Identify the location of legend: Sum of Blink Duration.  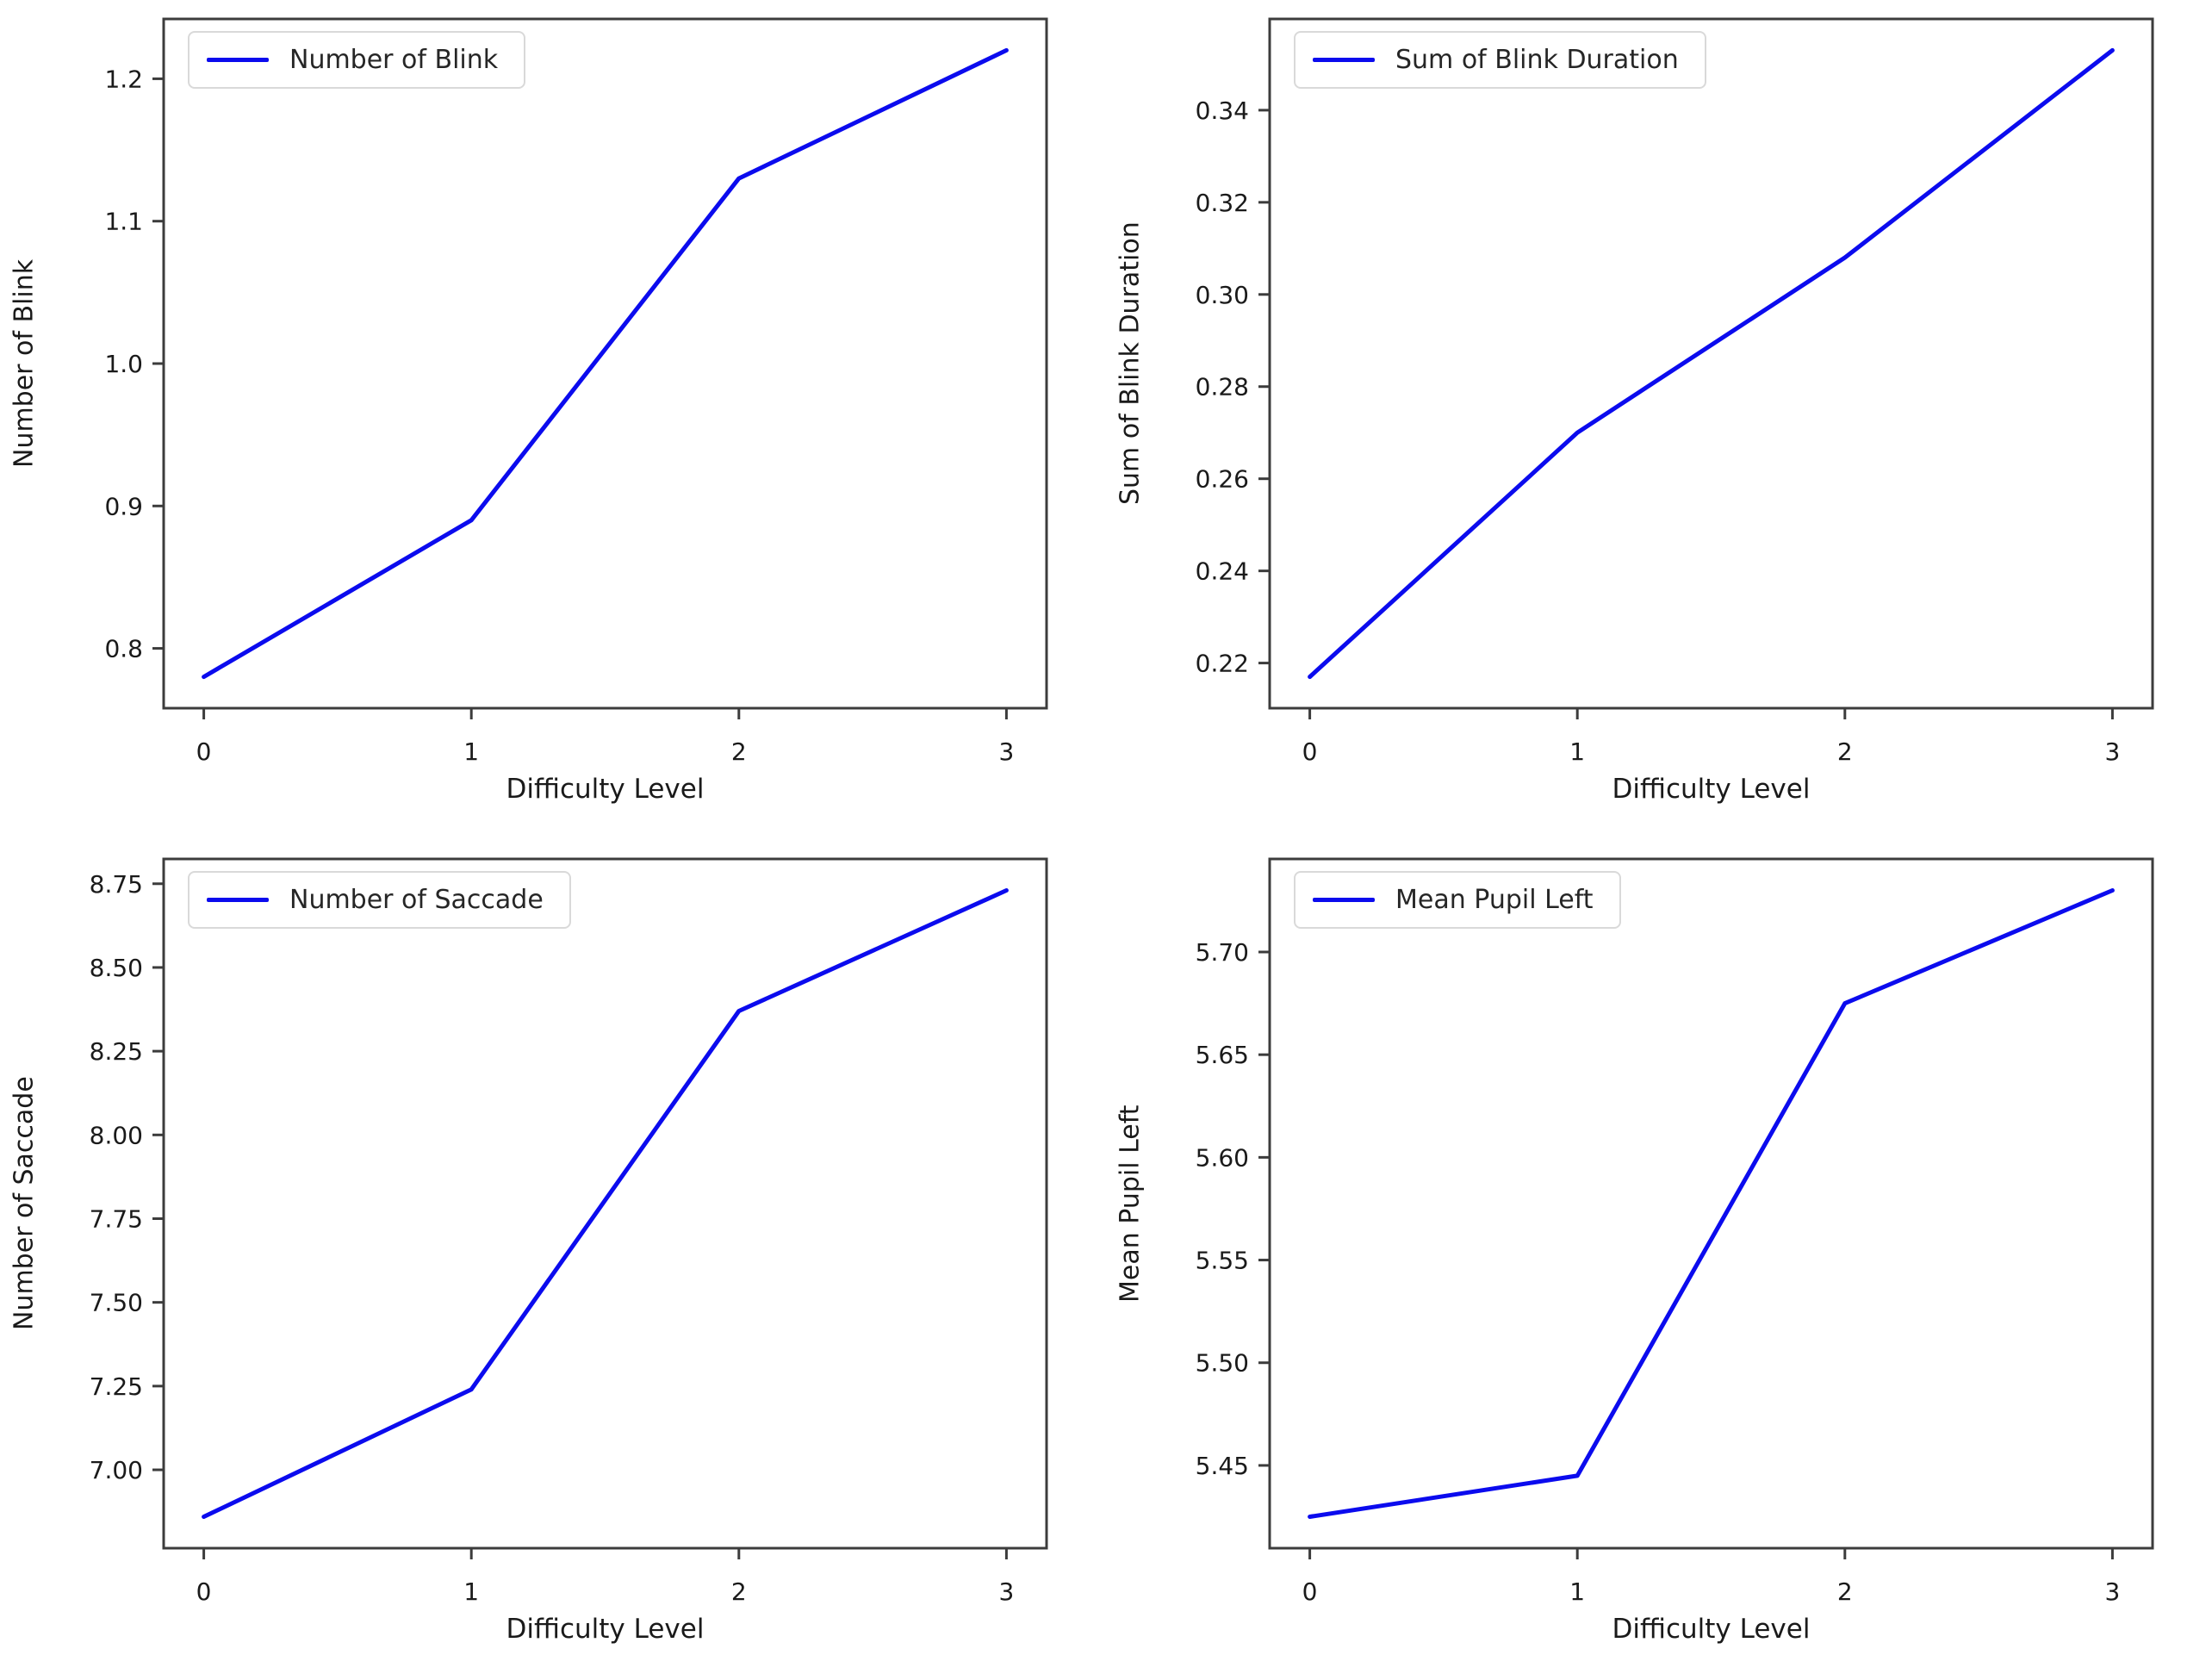
(1500, 60).